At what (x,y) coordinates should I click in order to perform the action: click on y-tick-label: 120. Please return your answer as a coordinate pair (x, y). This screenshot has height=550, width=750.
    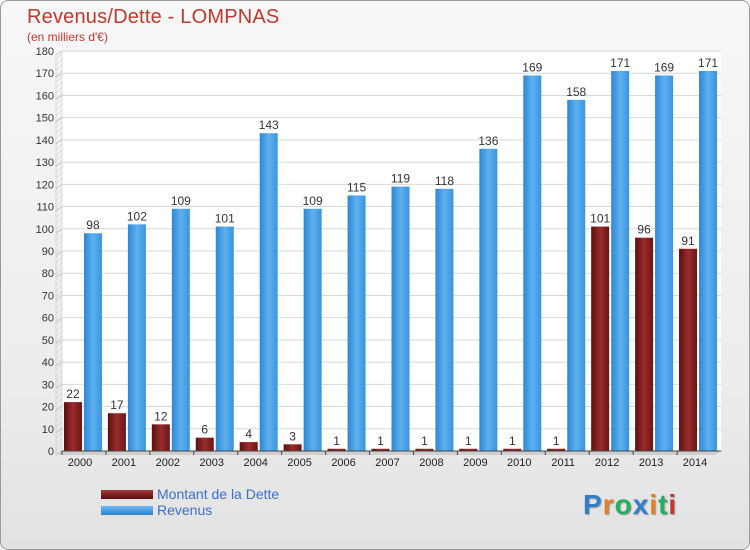
    Looking at the image, I should click on (45, 185).